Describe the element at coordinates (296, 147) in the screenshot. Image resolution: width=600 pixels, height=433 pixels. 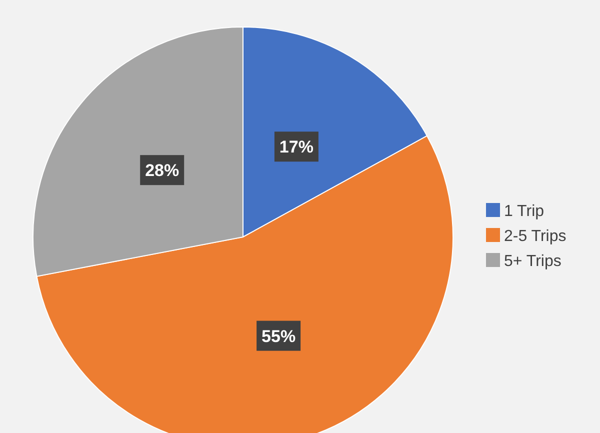
I see `data-label: 17%` at that location.